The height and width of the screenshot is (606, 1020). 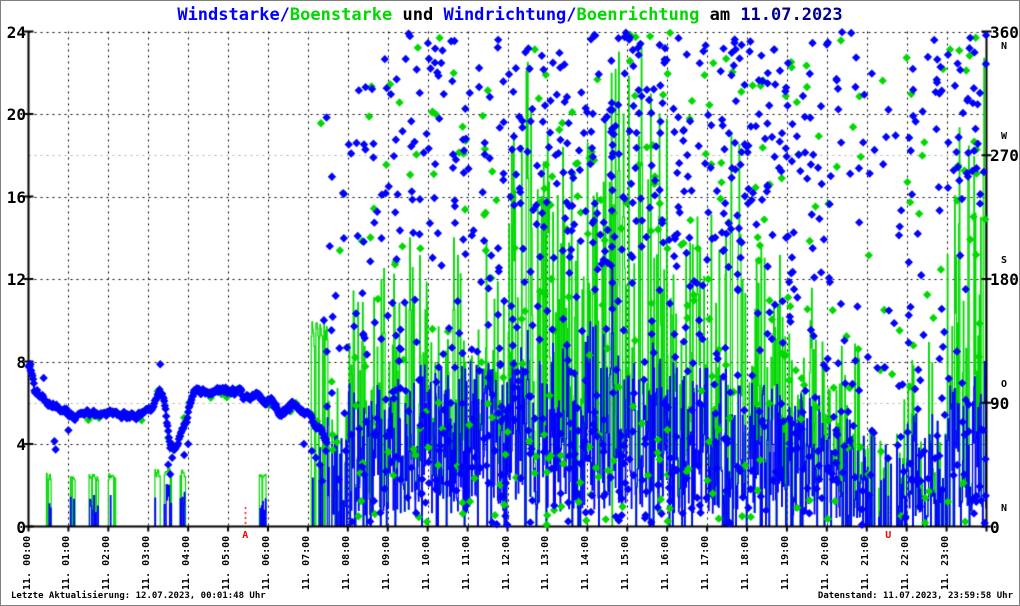 I want to click on x-tick-label: 11. 05:00, so click(x=227, y=562).